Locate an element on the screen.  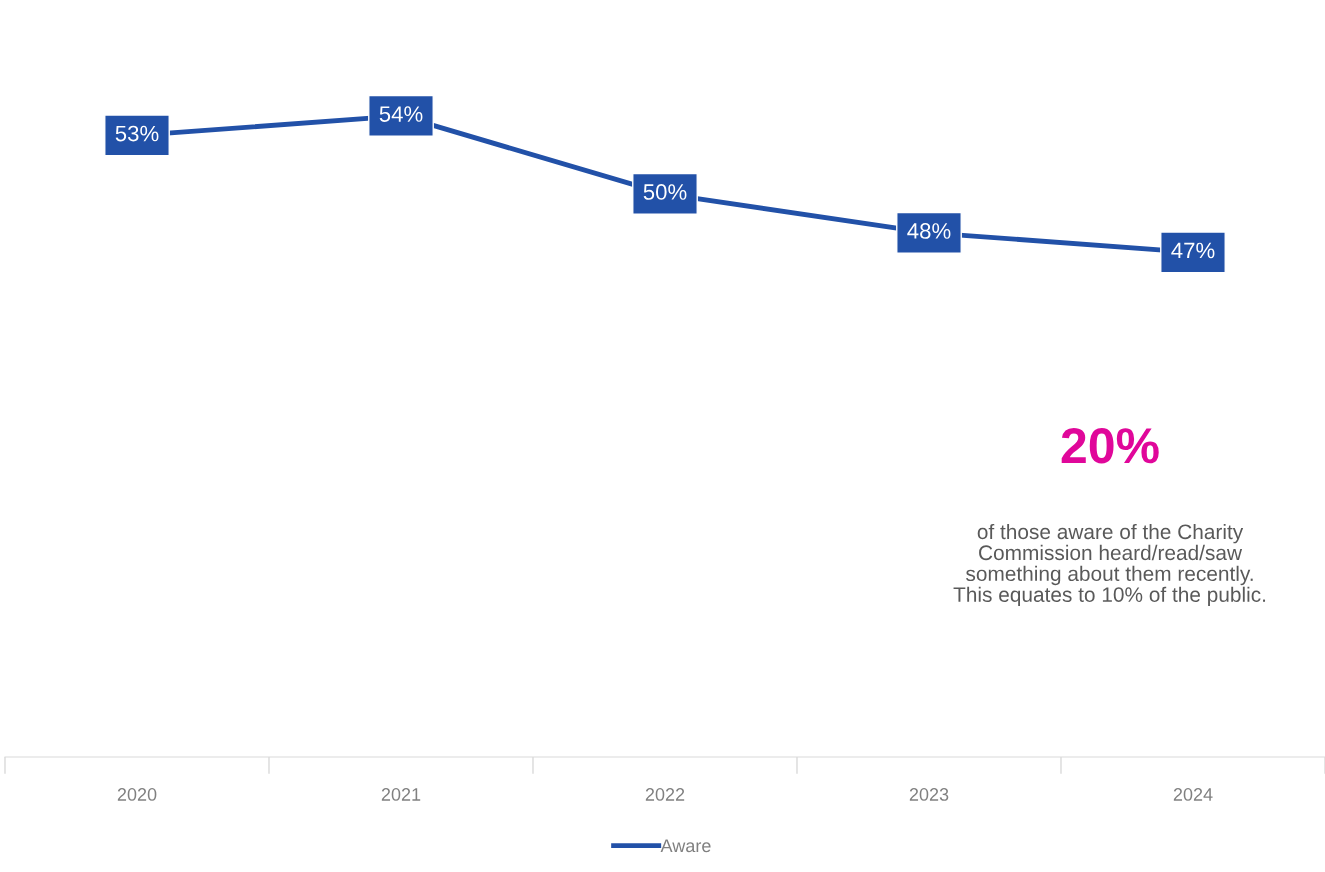
x-tick-label: 2021 is located at coordinates (401, 794).